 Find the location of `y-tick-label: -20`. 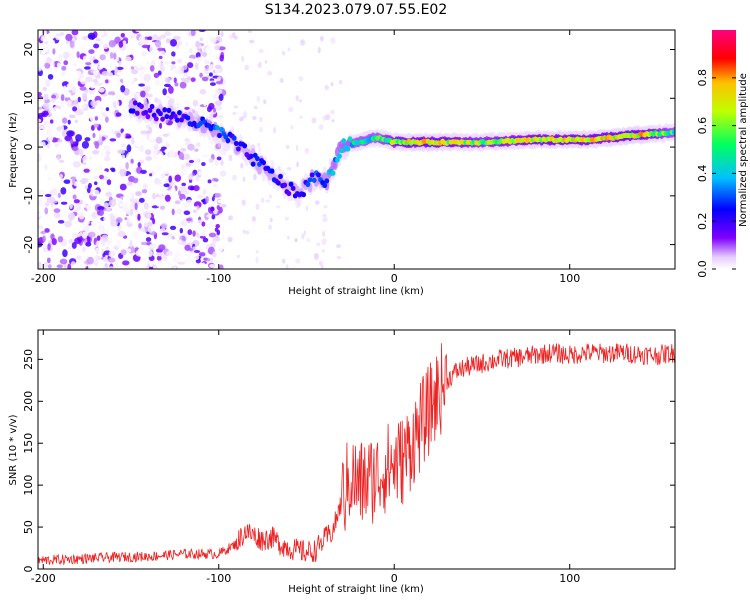

y-tick-label: -20 is located at coordinates (28, 245).